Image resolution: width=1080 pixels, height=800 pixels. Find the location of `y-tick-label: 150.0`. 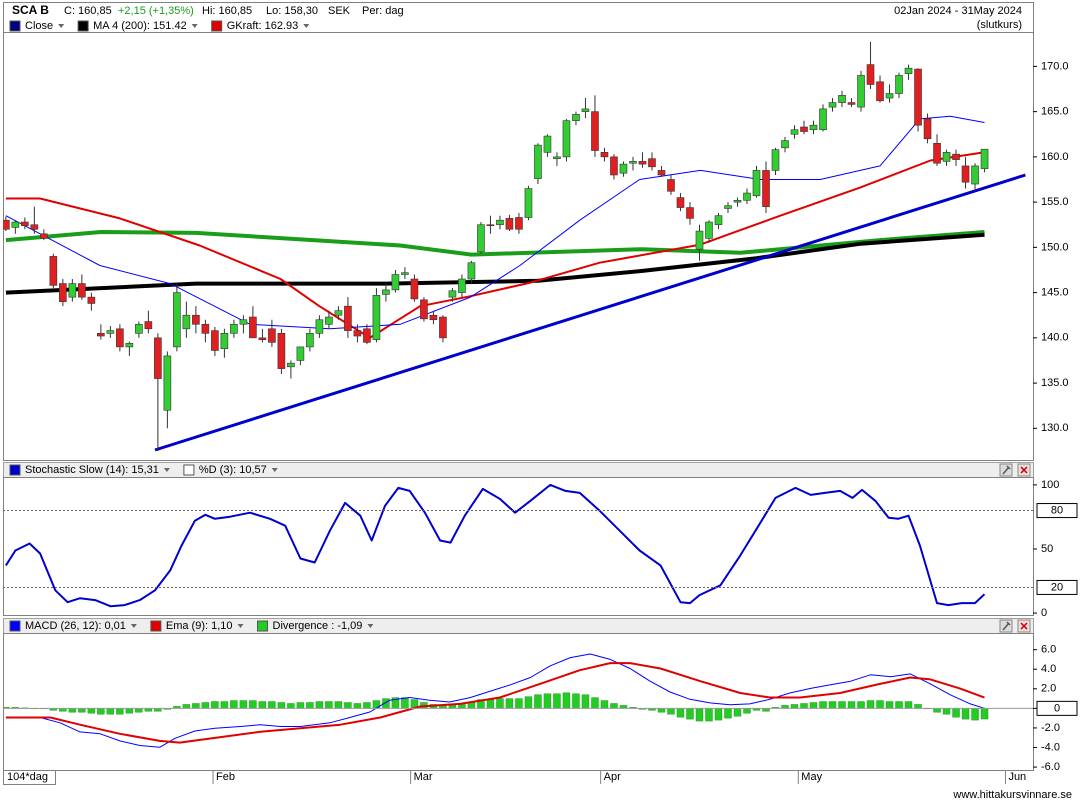

y-tick-label: 150.0 is located at coordinates (1055, 247).